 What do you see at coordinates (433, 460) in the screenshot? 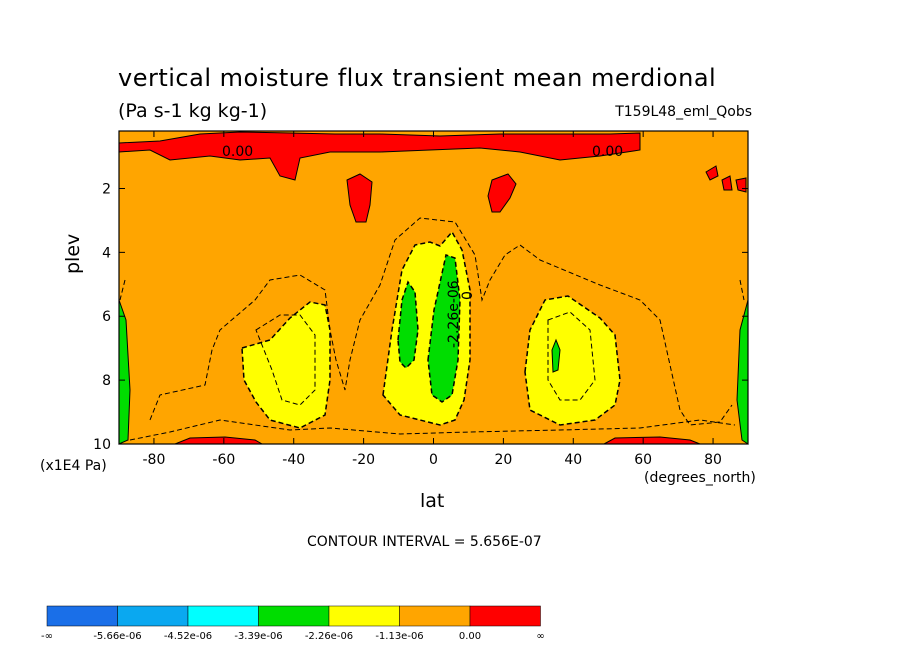
I see `x-tick-label: 0` at bounding box center [433, 460].